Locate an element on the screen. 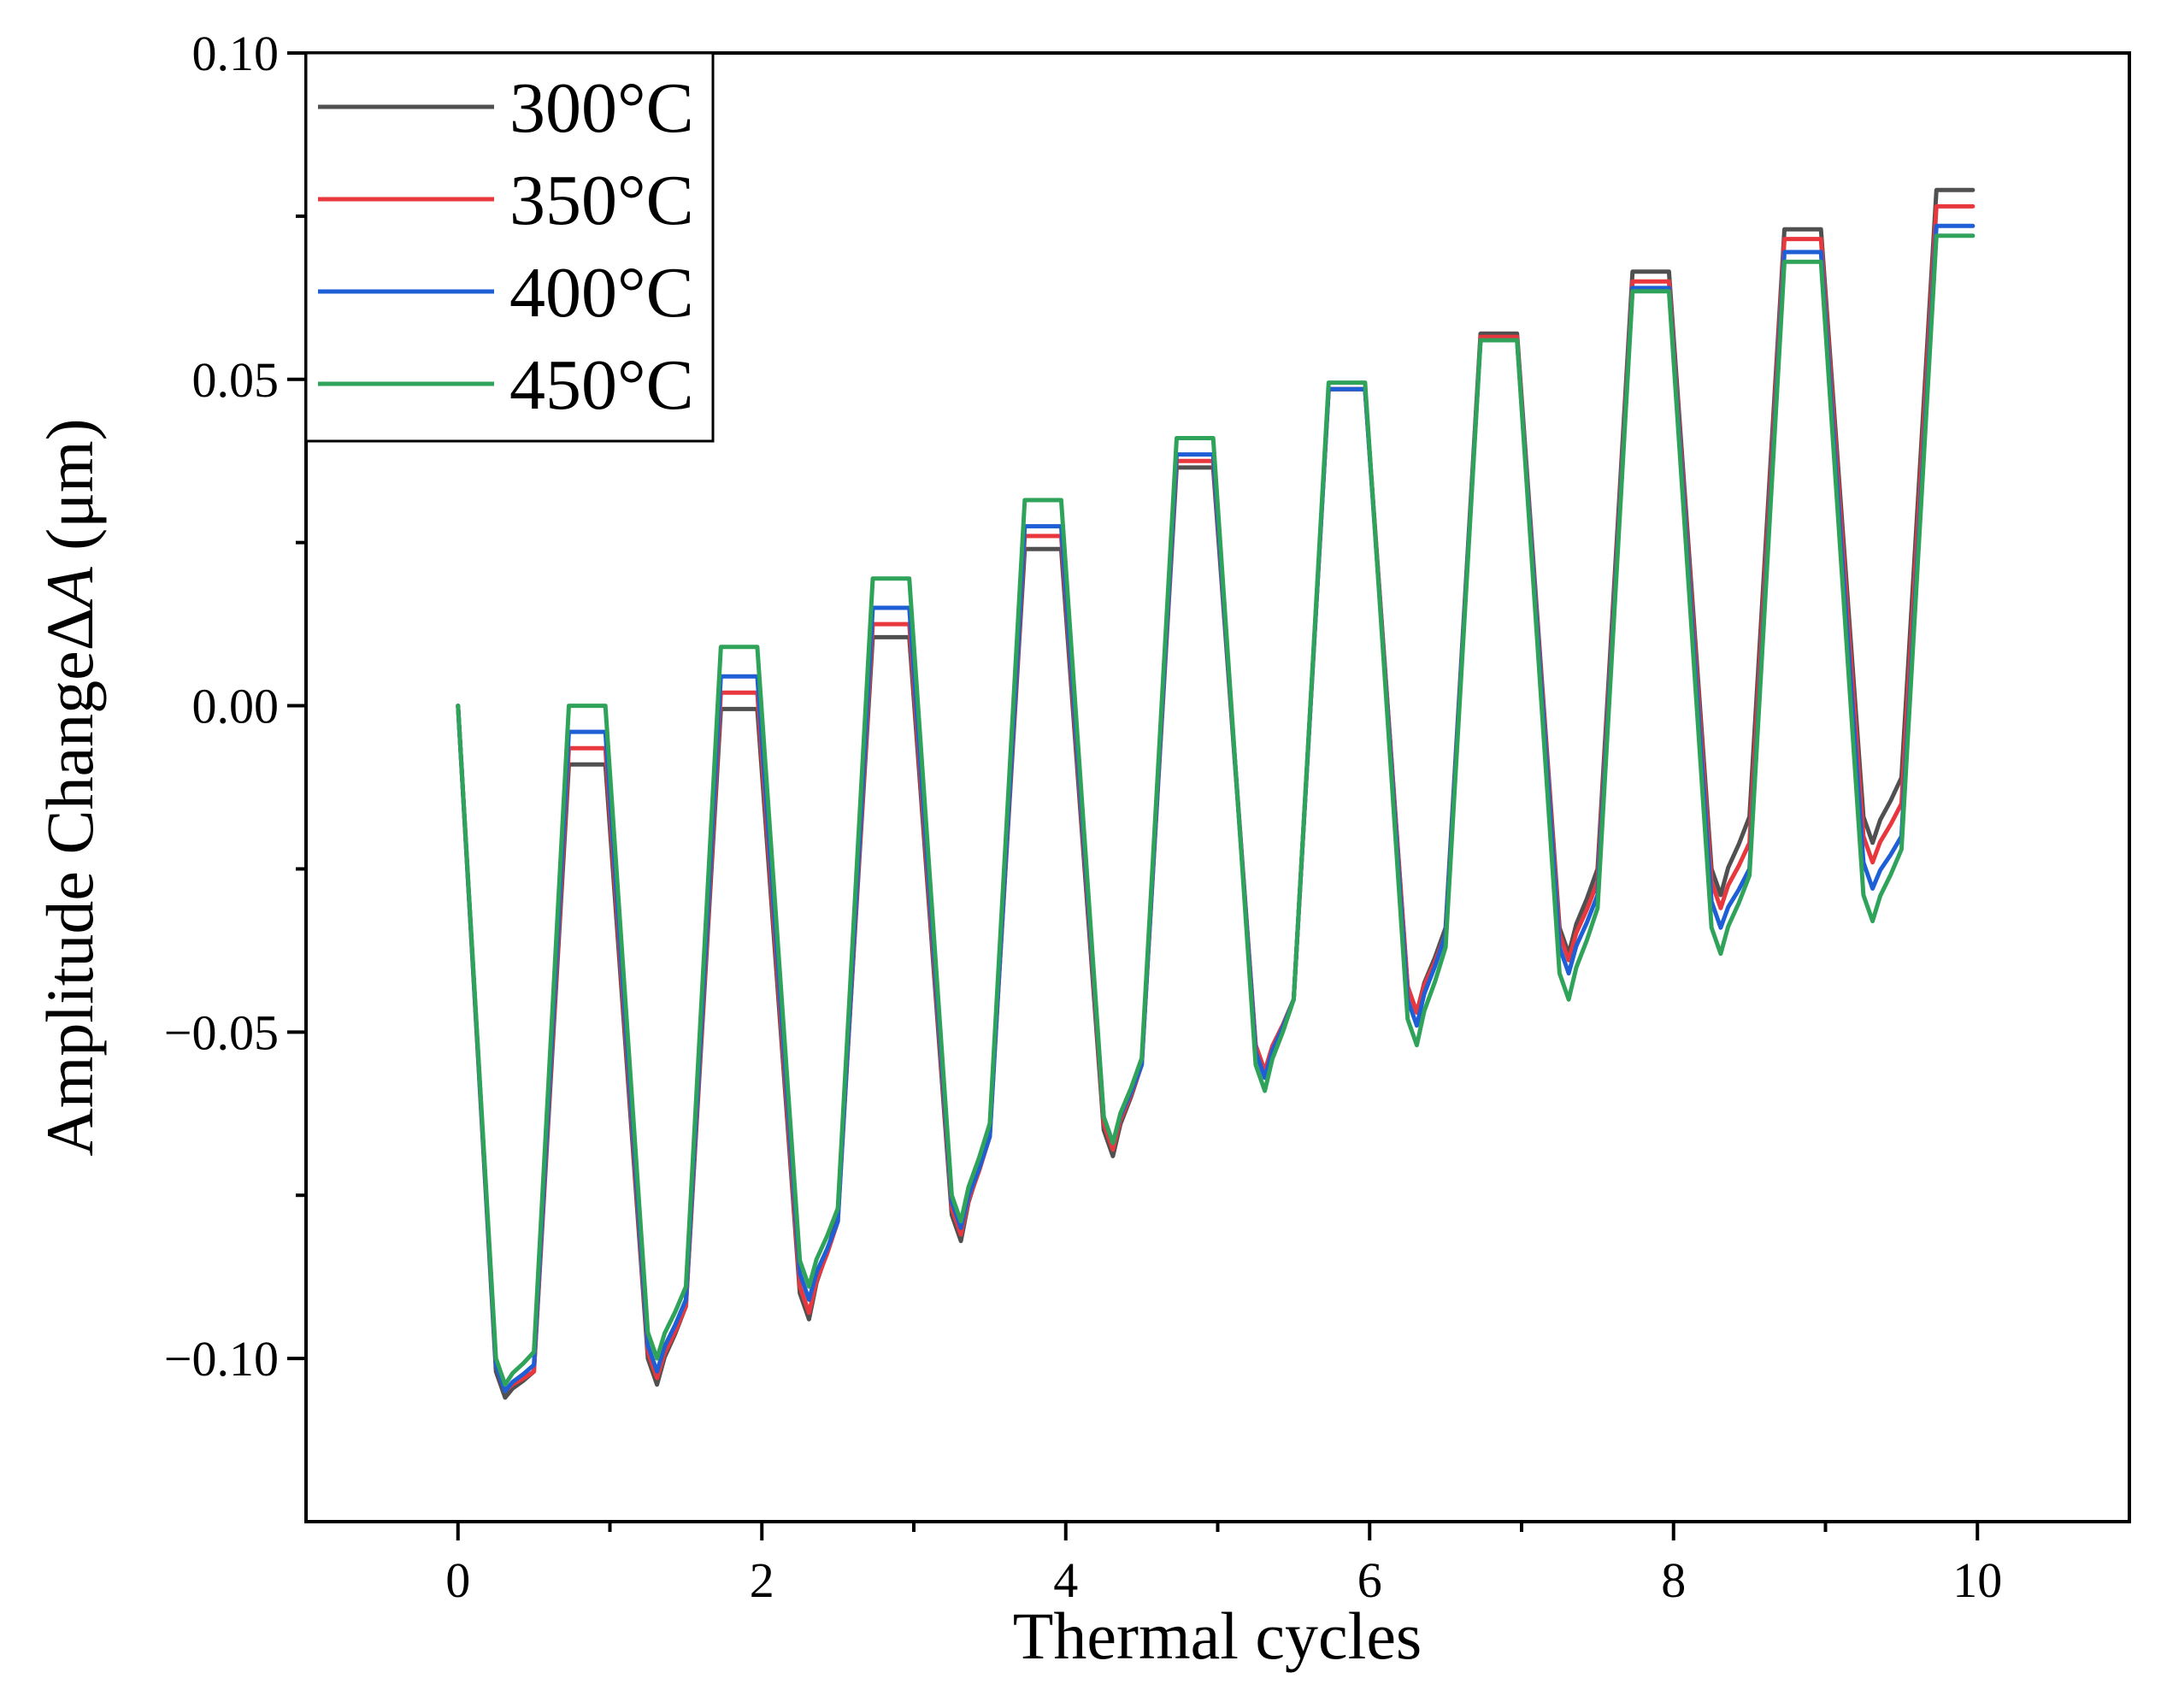  legend-label: 350°C is located at coordinates (601, 201).